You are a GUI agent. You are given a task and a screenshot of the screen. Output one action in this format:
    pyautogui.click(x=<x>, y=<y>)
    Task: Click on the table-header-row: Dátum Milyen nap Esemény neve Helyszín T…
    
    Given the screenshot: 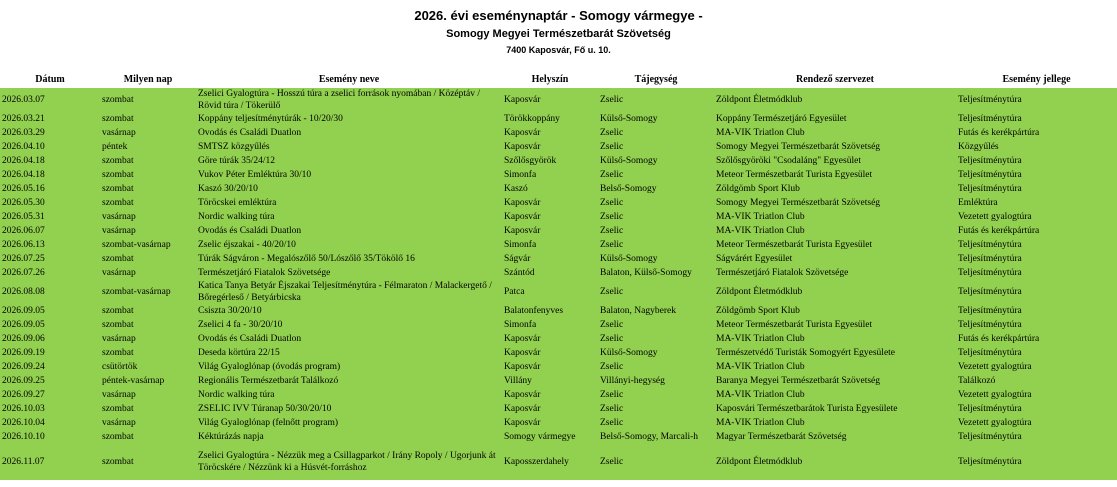 What is the action you would take?
    pyautogui.click(x=558, y=79)
    